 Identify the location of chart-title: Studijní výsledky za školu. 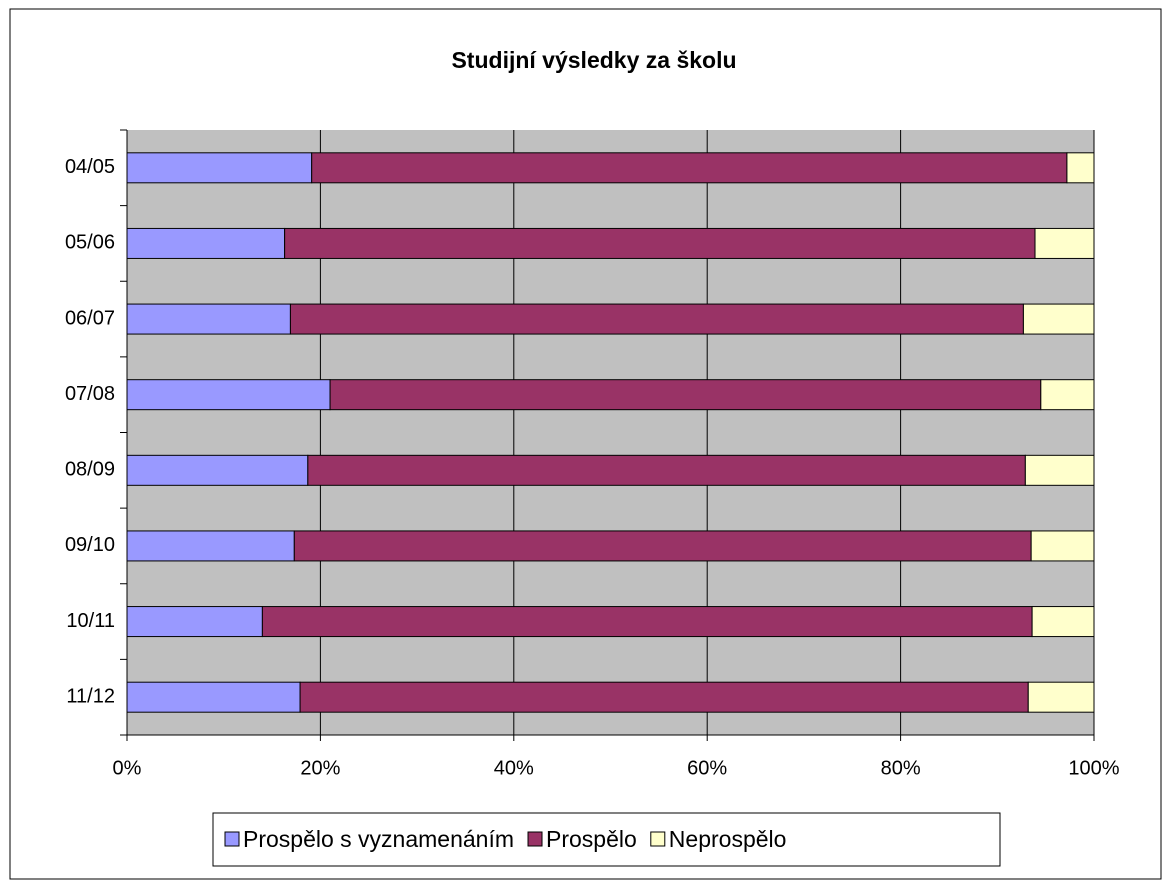
(593, 60).